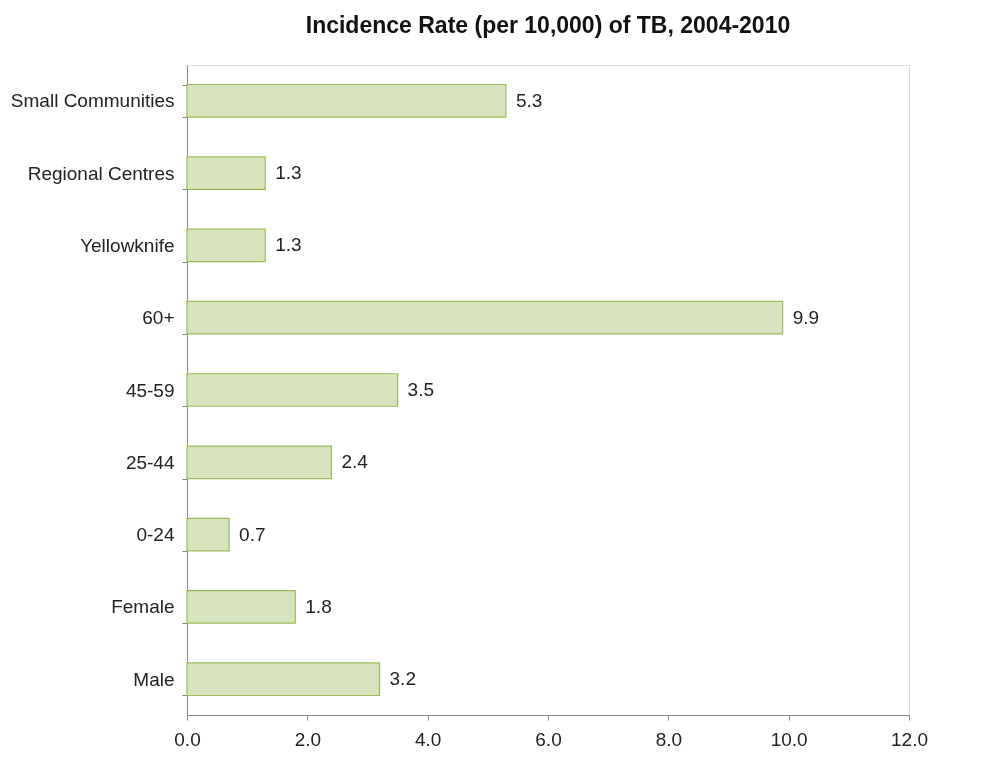  Describe the element at coordinates (127, 245) in the screenshot. I see `y-tick-label: Yellowknife` at that location.